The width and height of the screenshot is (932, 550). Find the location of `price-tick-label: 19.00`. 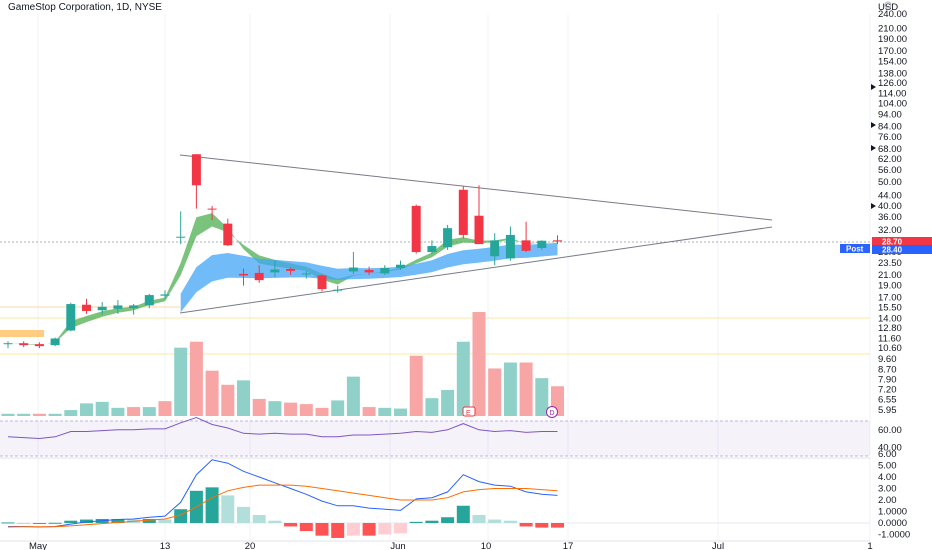

price-tick-label: 19.00 is located at coordinates (890, 286).